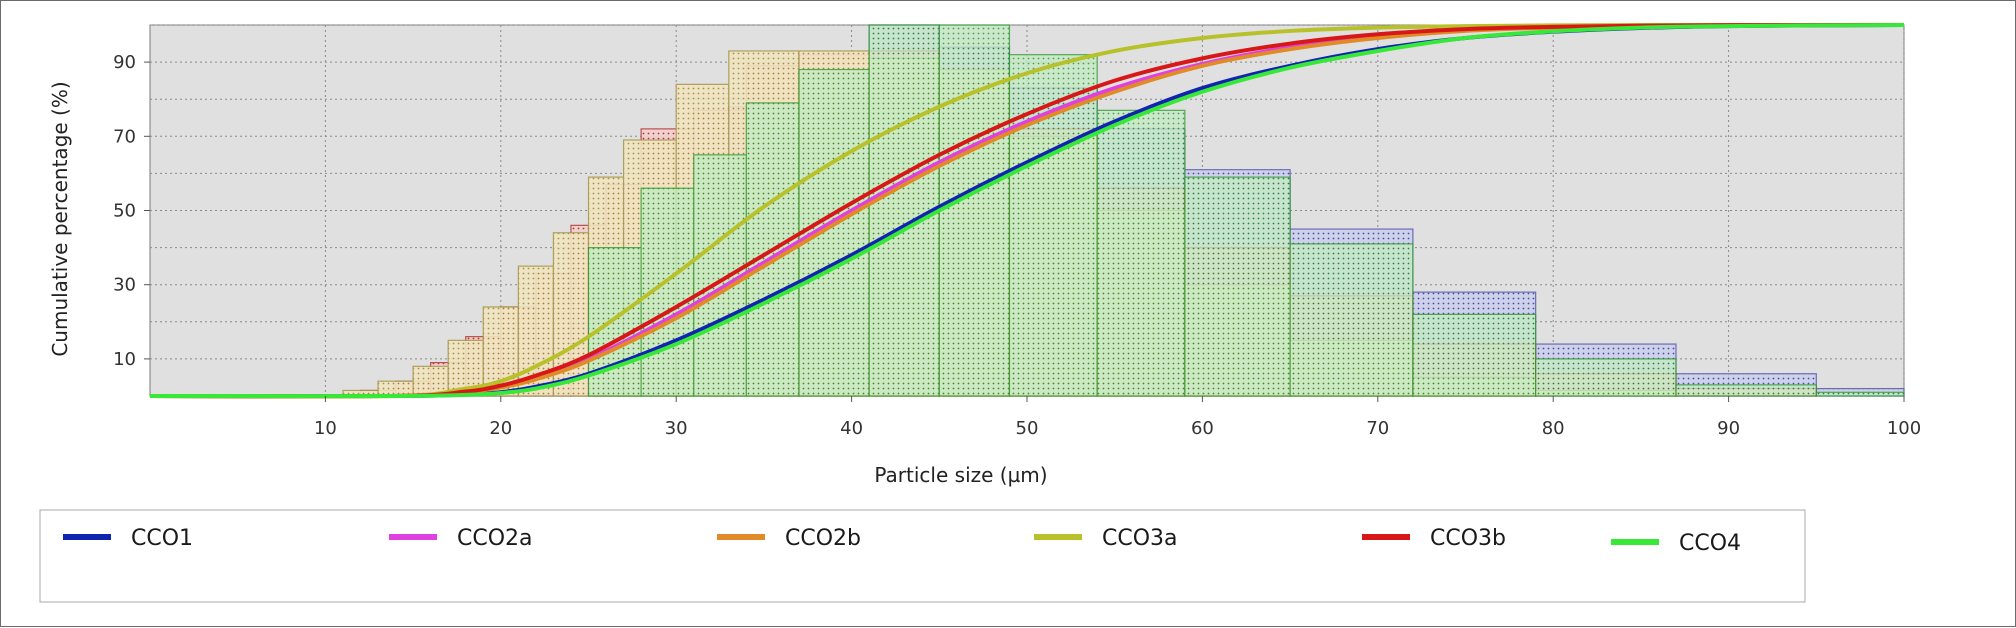 This screenshot has width=2016, height=628. I want to click on legend-label: CCO1, so click(162, 538).